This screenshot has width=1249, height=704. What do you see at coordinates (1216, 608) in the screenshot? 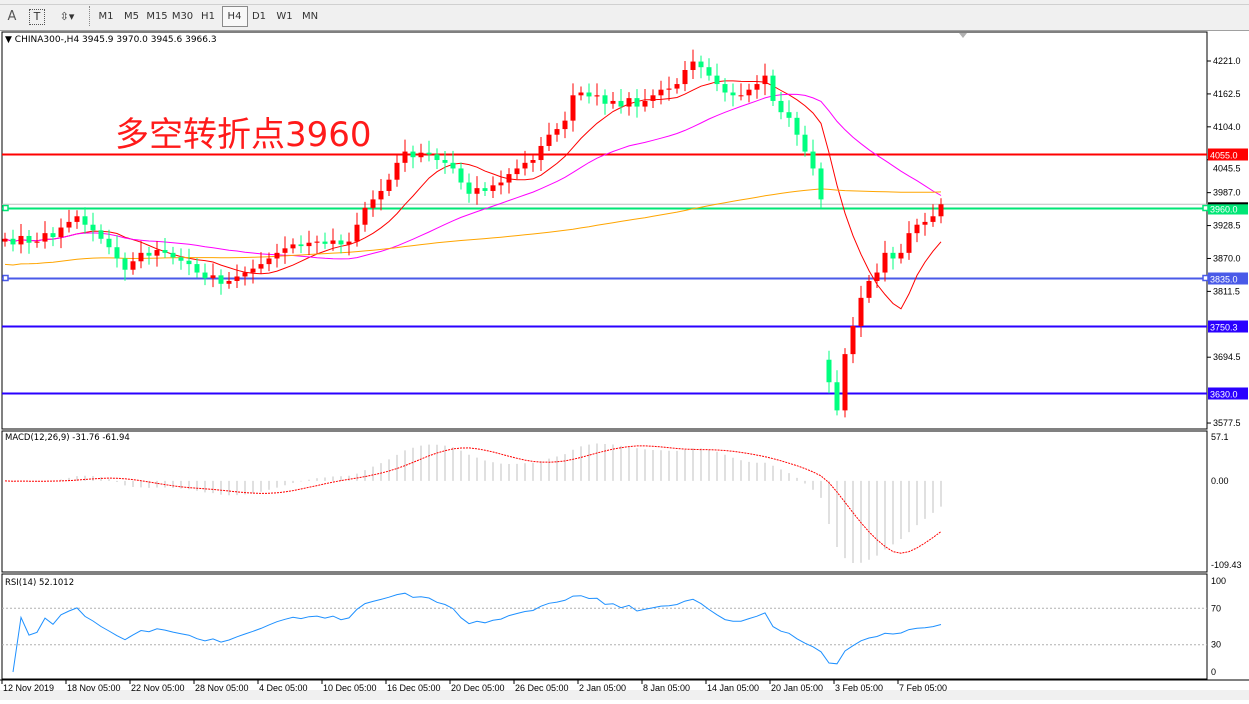
I see `rsi-tick-label: 70` at bounding box center [1216, 608].